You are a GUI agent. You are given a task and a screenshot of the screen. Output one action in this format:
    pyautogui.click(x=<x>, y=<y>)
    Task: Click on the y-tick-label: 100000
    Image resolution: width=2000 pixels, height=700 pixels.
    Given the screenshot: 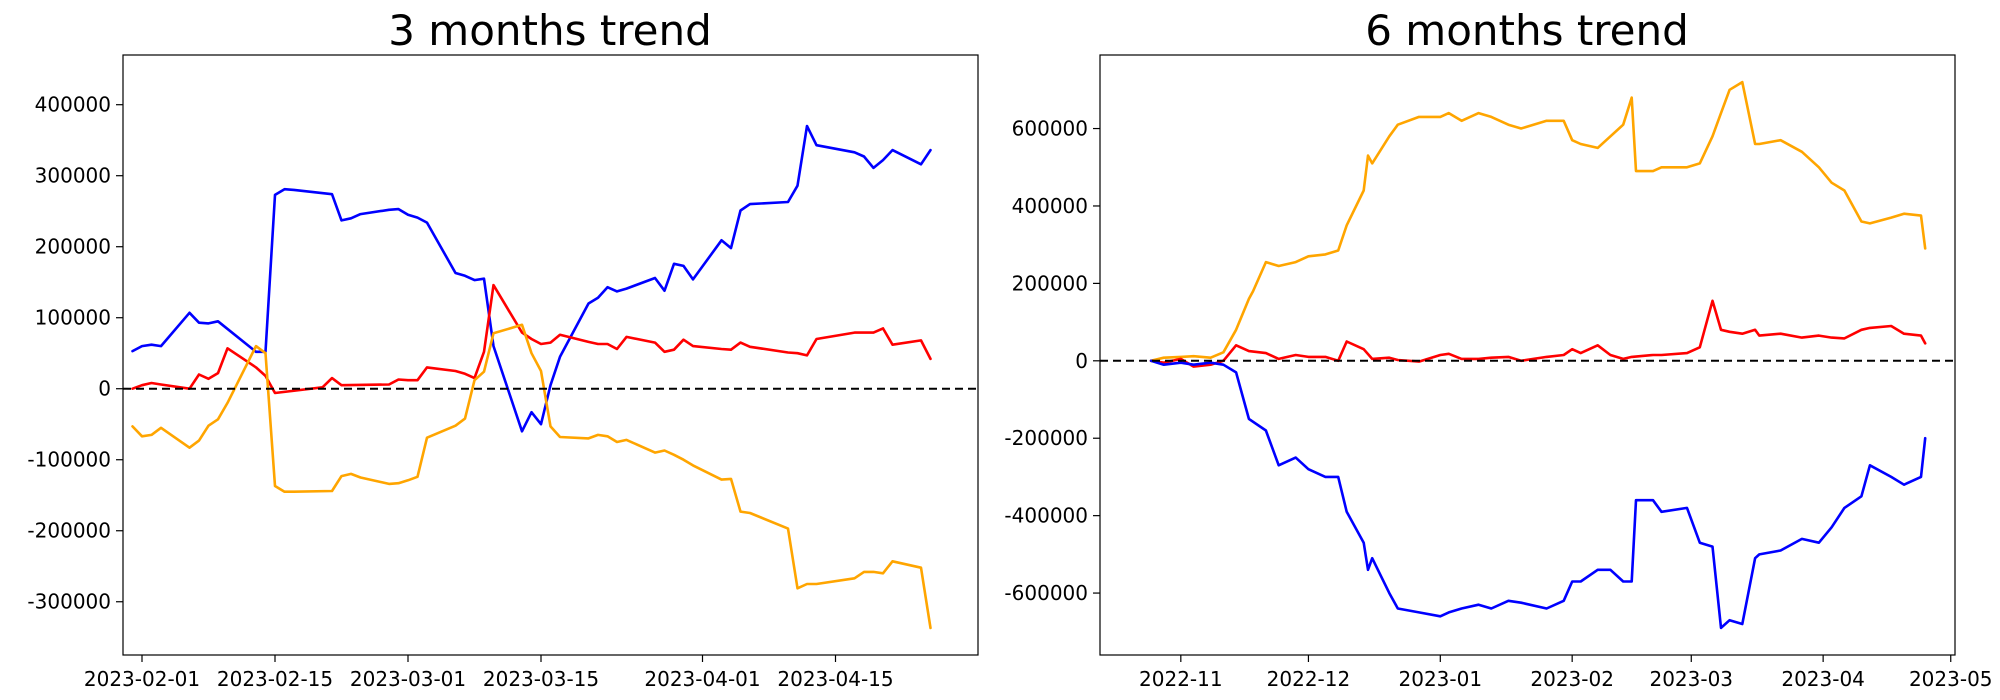 What is the action you would take?
    pyautogui.click(x=73, y=318)
    